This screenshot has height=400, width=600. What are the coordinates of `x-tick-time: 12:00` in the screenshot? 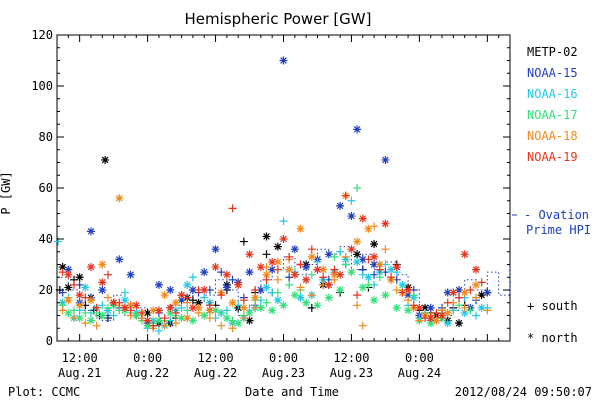 It's located at (215, 358).